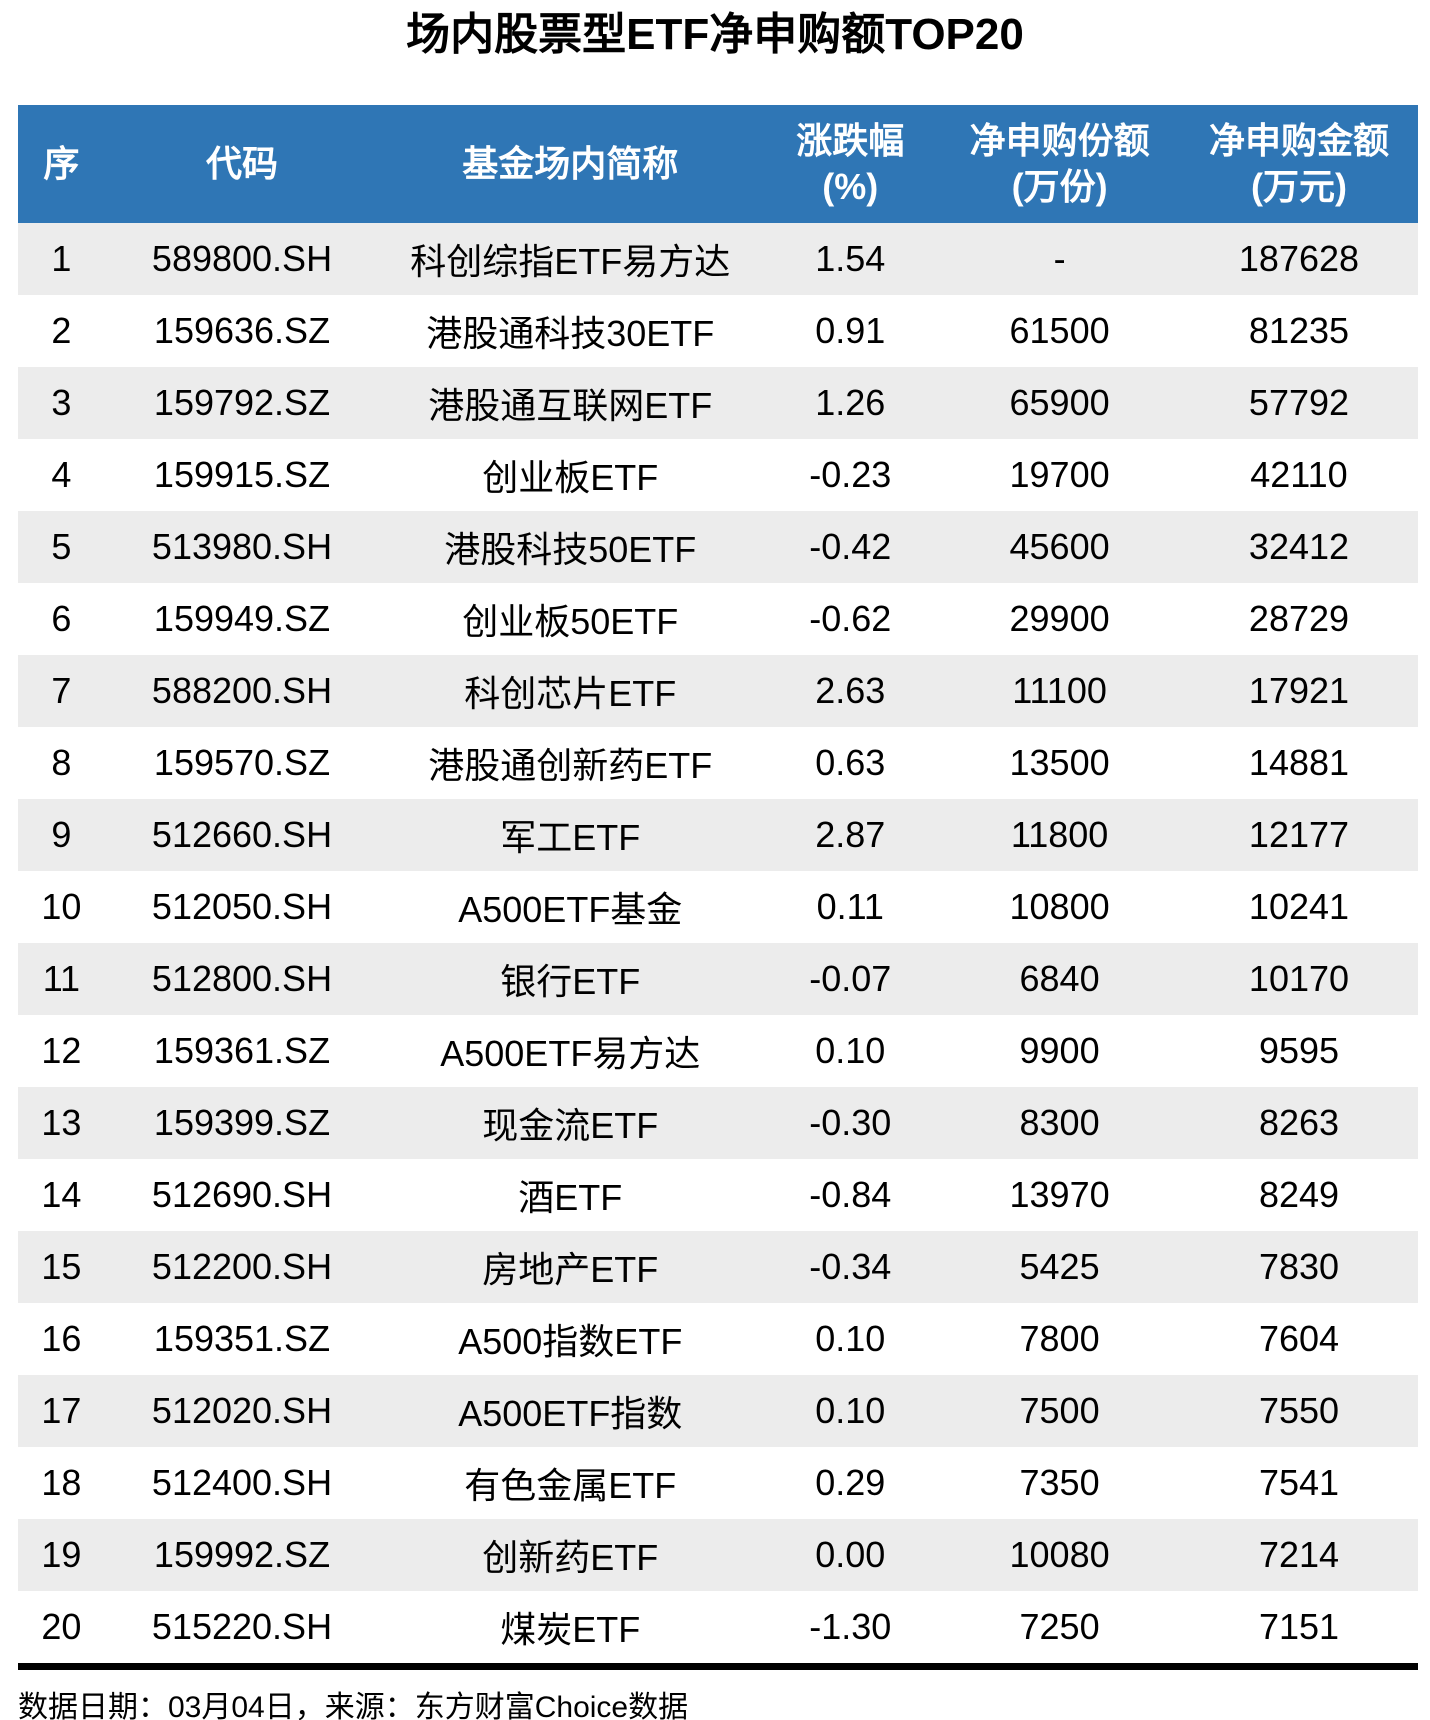  What do you see at coordinates (718, 763) in the screenshot?
I see `table-row: 8 159570.SZ 港股通创新药ETF 0.63 13500 14881` at bounding box center [718, 763].